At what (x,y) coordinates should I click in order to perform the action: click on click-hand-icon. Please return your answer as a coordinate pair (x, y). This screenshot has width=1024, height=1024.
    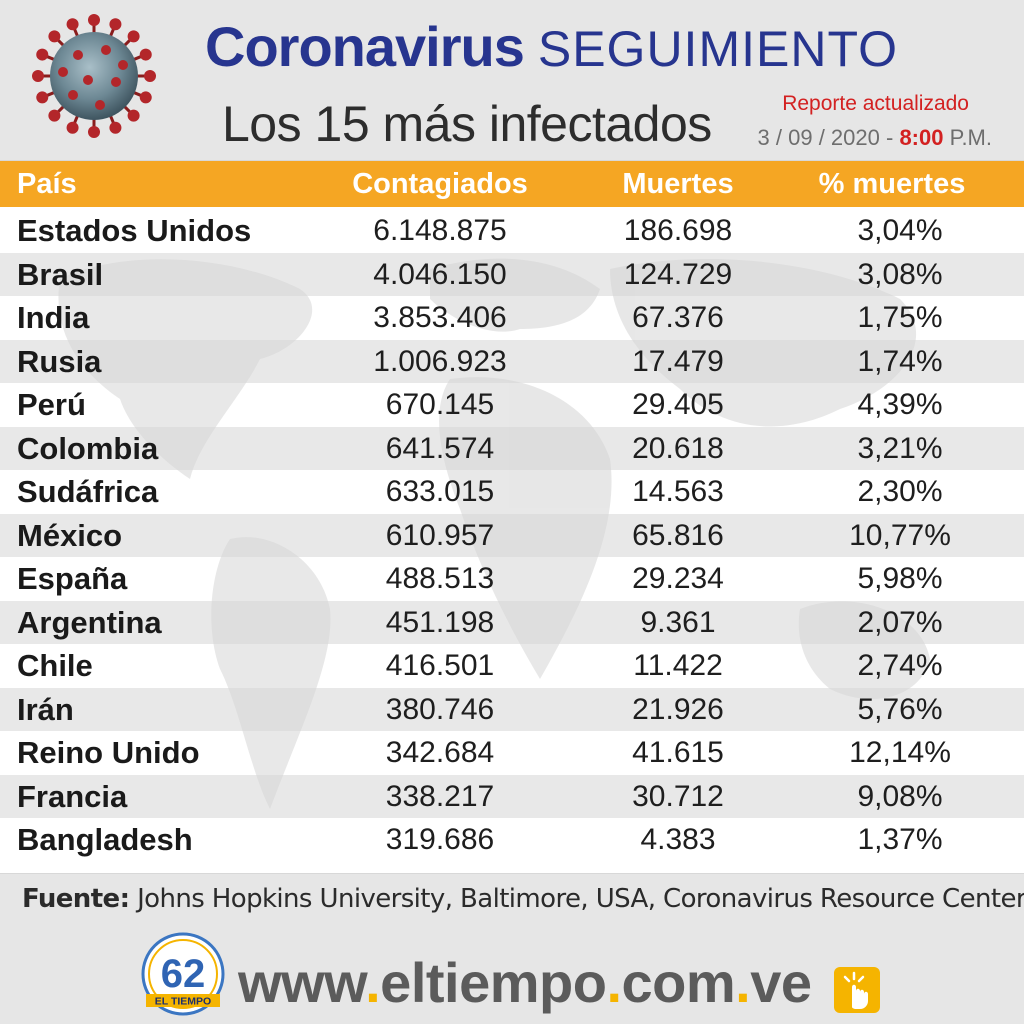
    Looking at the image, I should click on (857, 990).